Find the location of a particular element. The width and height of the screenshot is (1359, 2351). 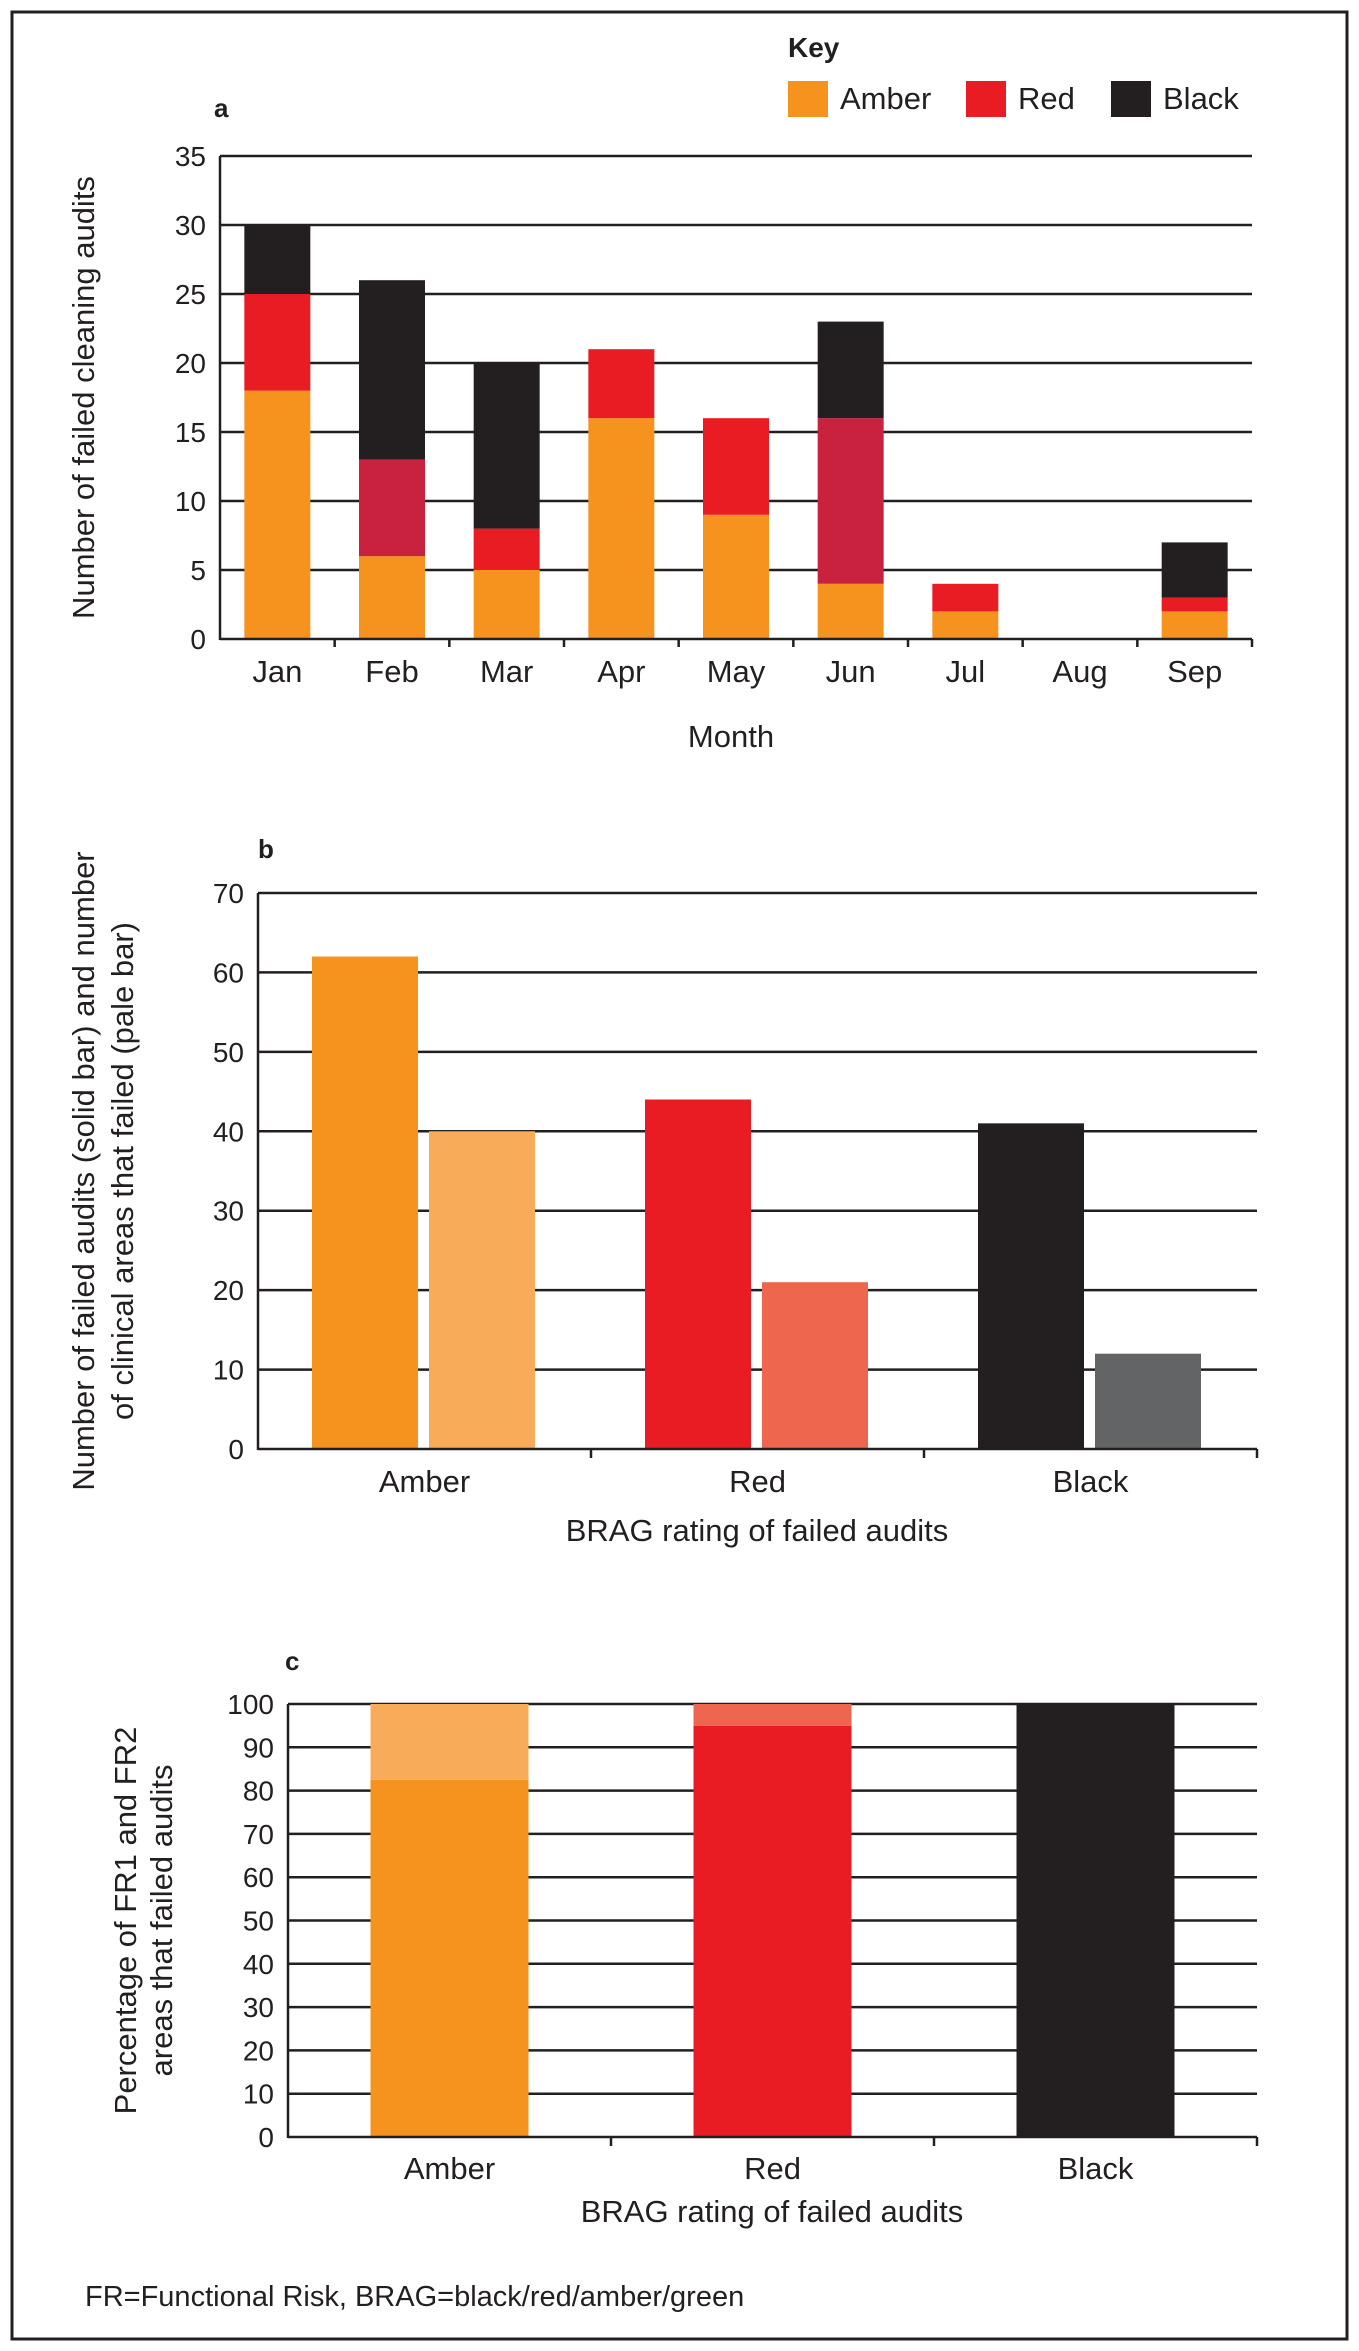

bar-red-solid is located at coordinates (772, 1931).